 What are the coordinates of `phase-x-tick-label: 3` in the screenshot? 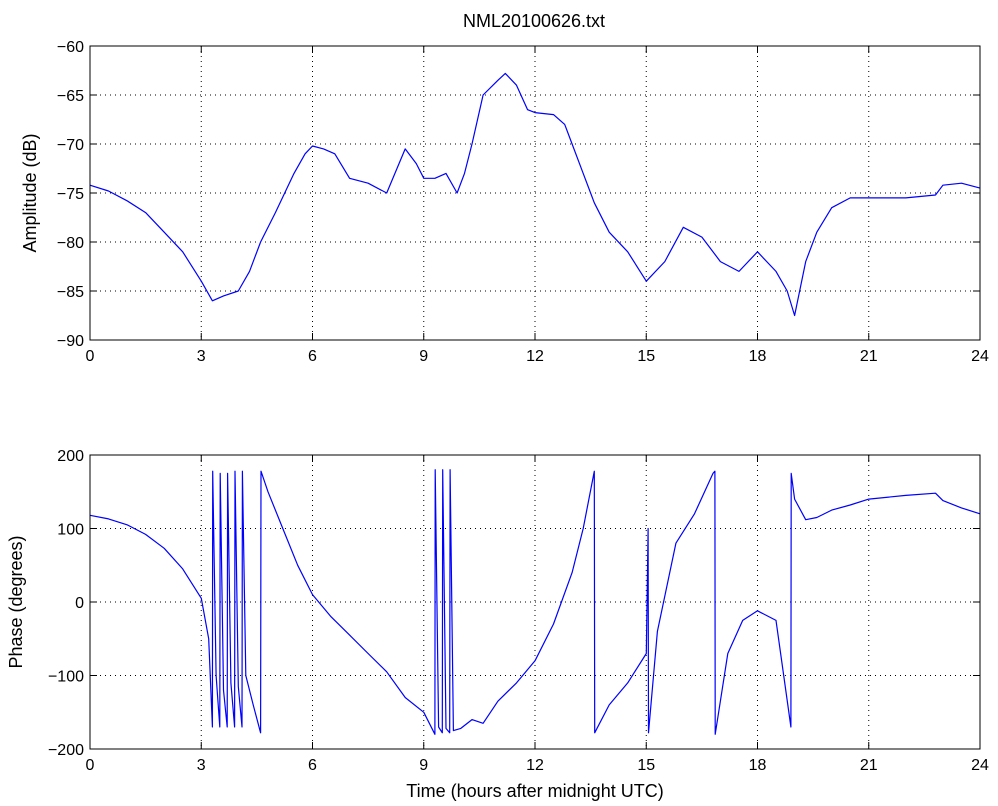 It's located at (201, 765).